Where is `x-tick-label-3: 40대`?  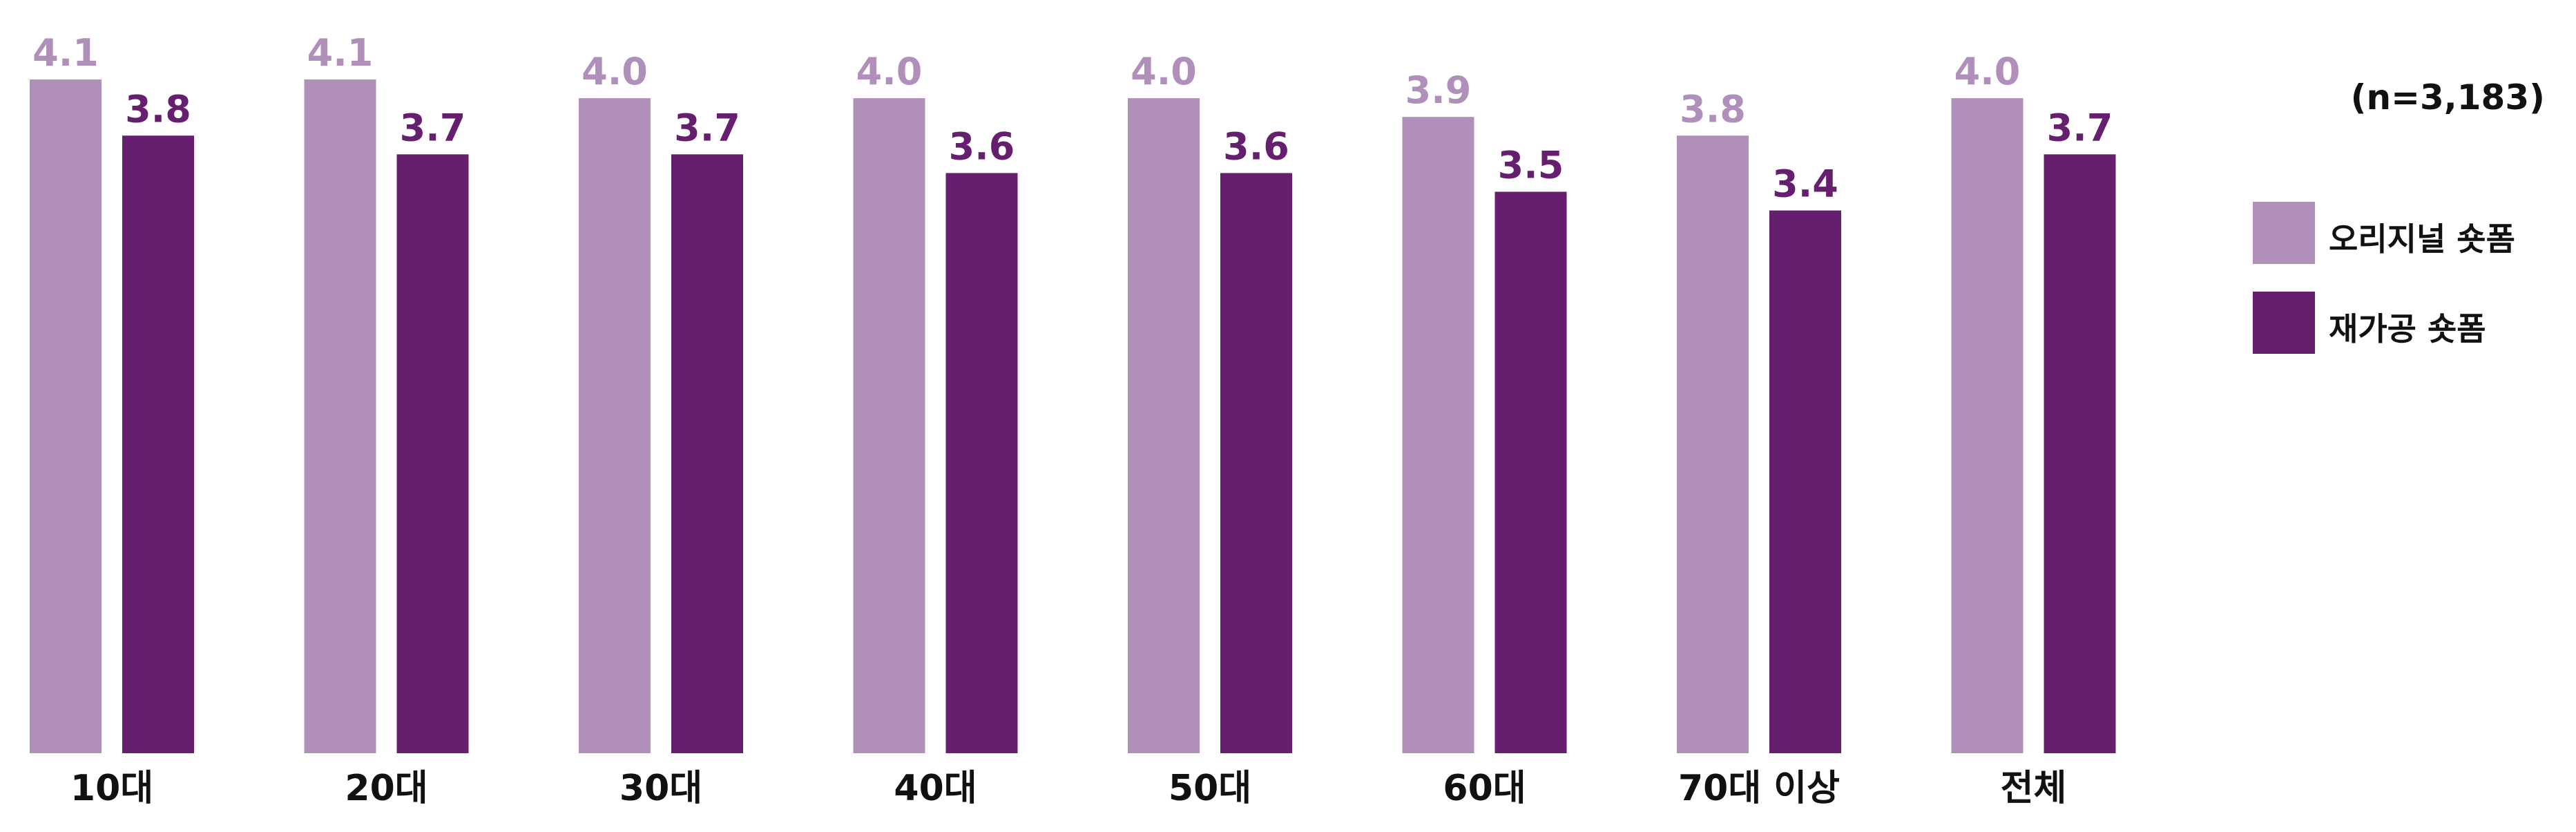 x-tick-label-3: 40대 is located at coordinates (935, 788).